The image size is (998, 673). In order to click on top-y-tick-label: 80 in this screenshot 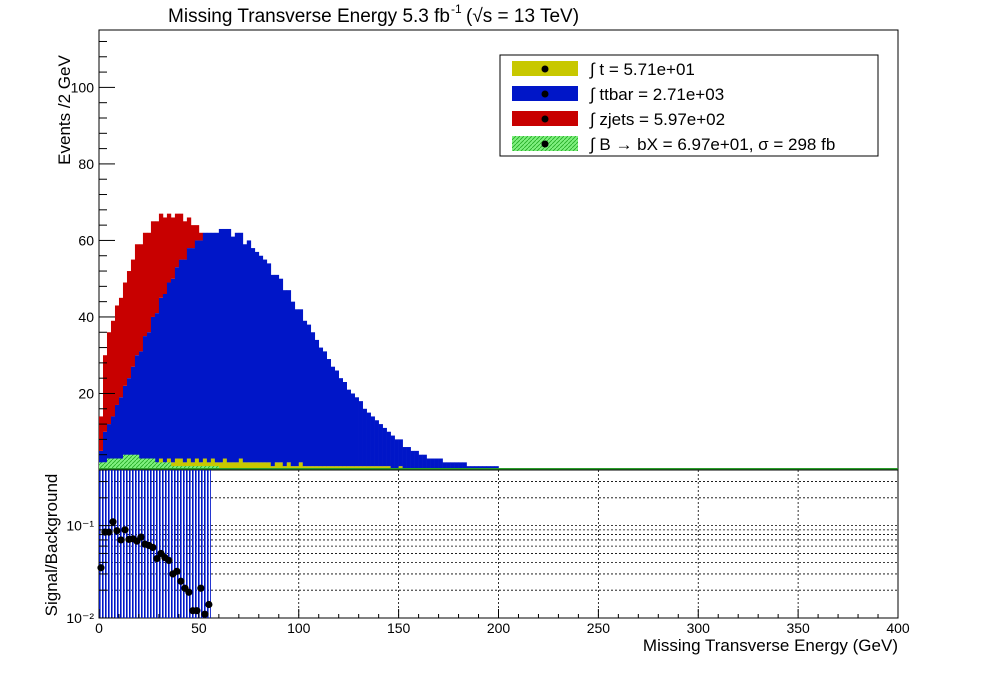, I will do `click(86, 164)`.